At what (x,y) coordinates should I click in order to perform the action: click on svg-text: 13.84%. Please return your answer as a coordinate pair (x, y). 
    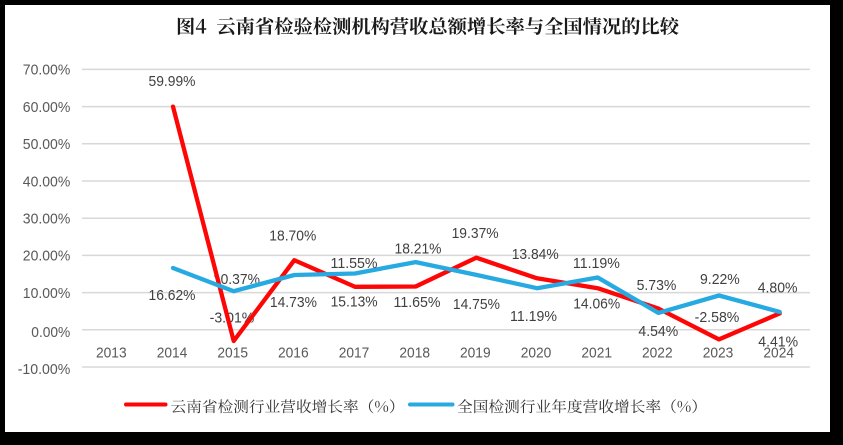
    Looking at the image, I should click on (535, 254).